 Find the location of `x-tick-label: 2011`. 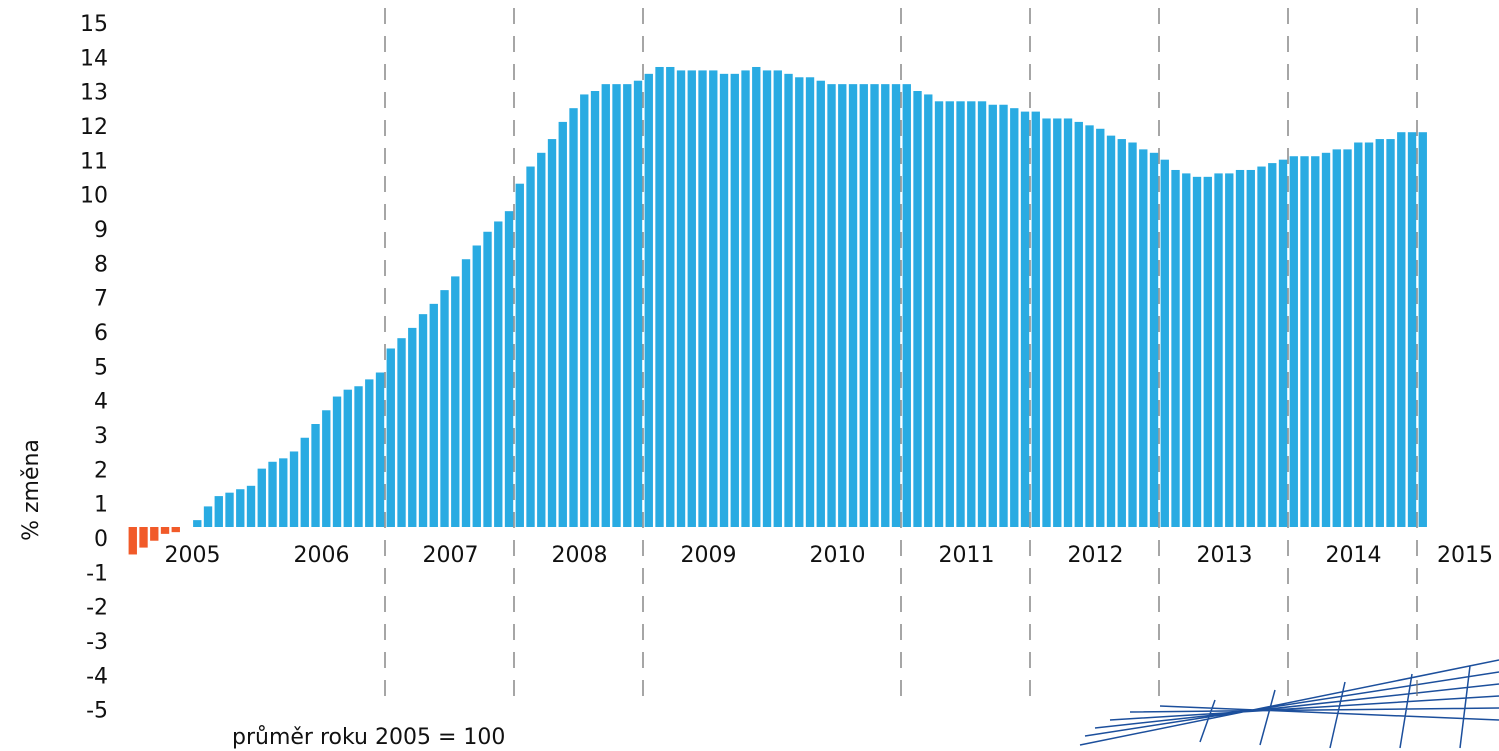

x-tick-label: 2011 is located at coordinates (967, 555).